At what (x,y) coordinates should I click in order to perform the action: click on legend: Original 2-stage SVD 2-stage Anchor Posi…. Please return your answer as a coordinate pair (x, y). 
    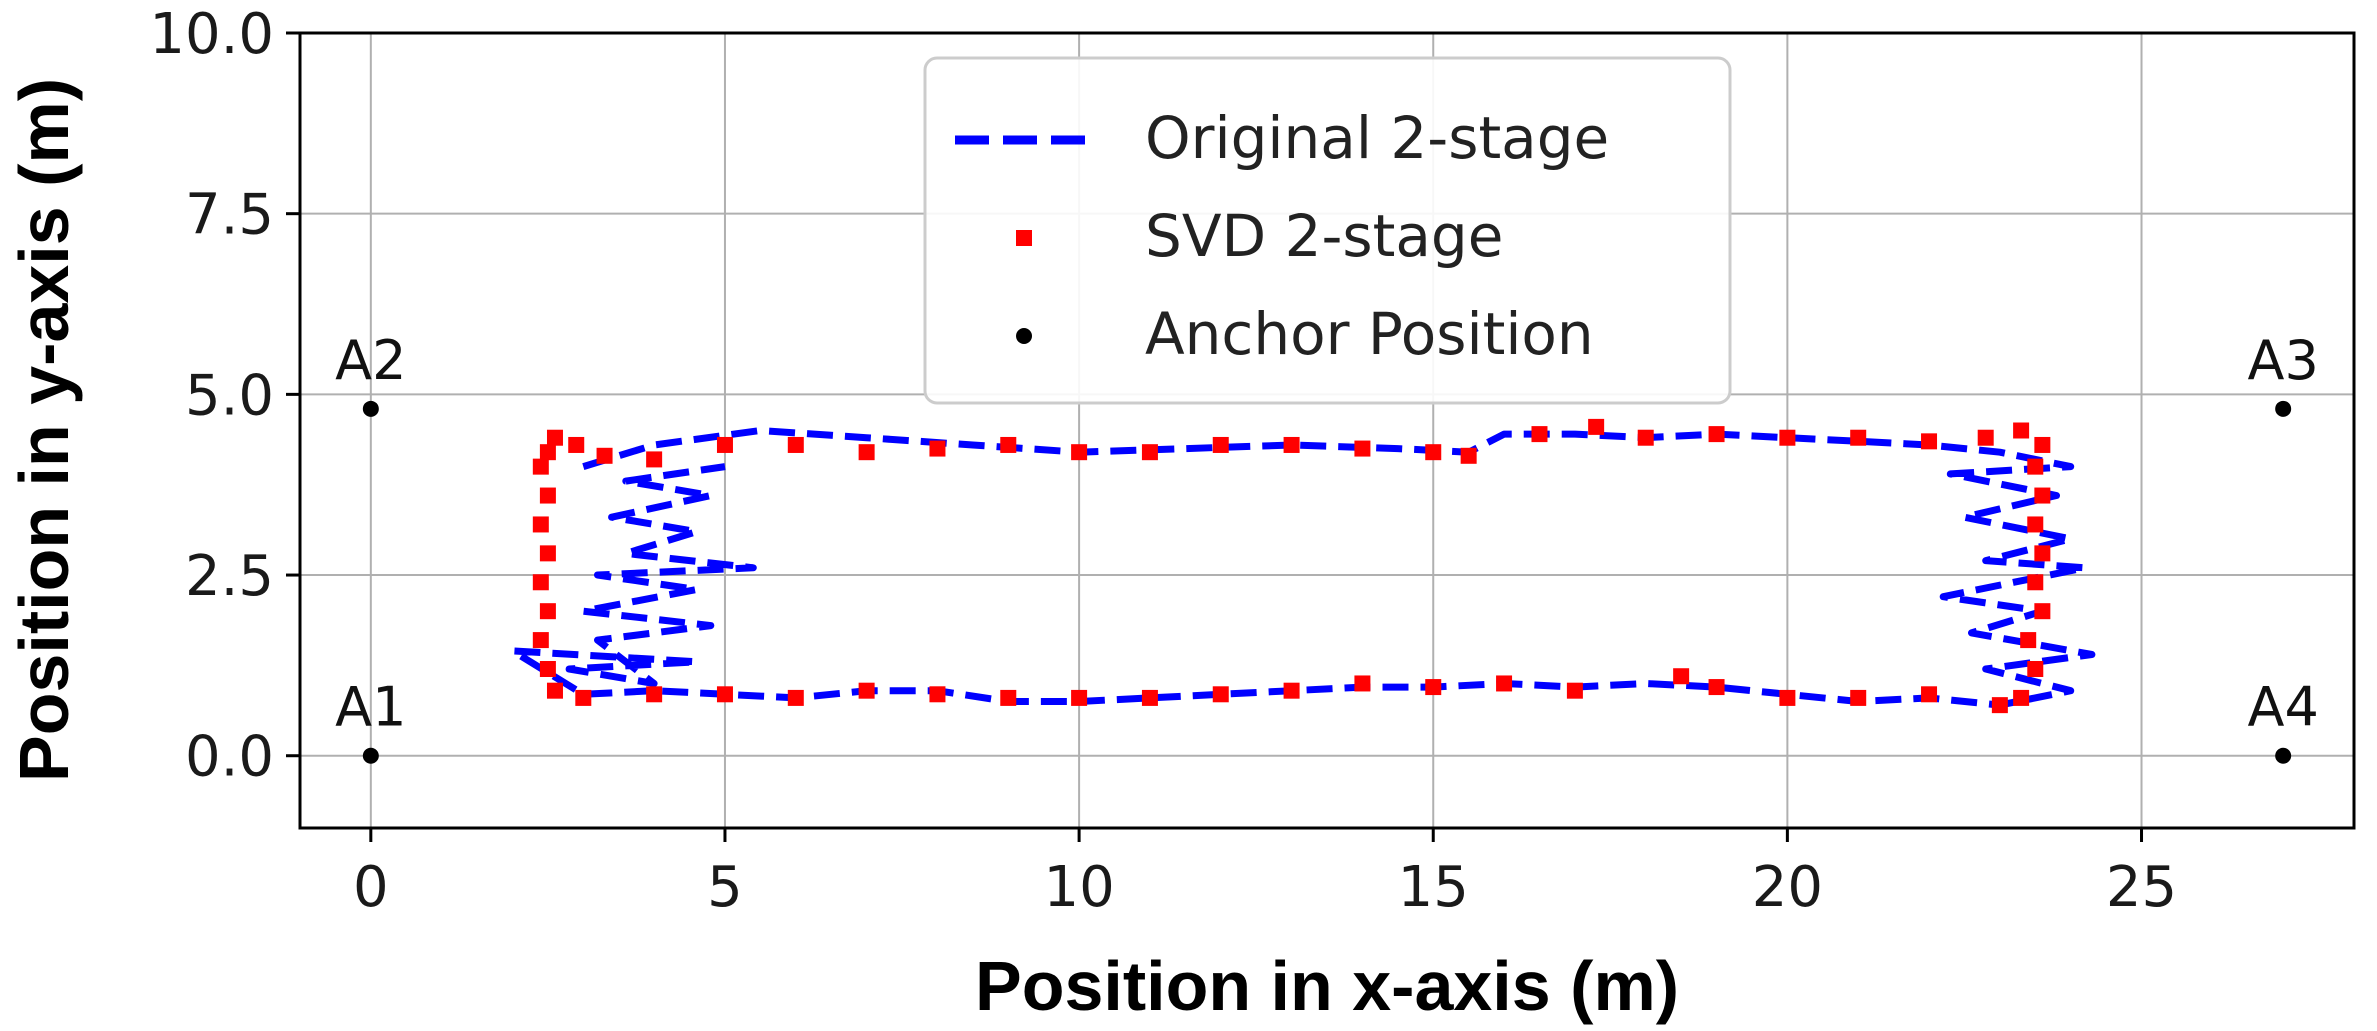
    Looking at the image, I should click on (1327, 230).